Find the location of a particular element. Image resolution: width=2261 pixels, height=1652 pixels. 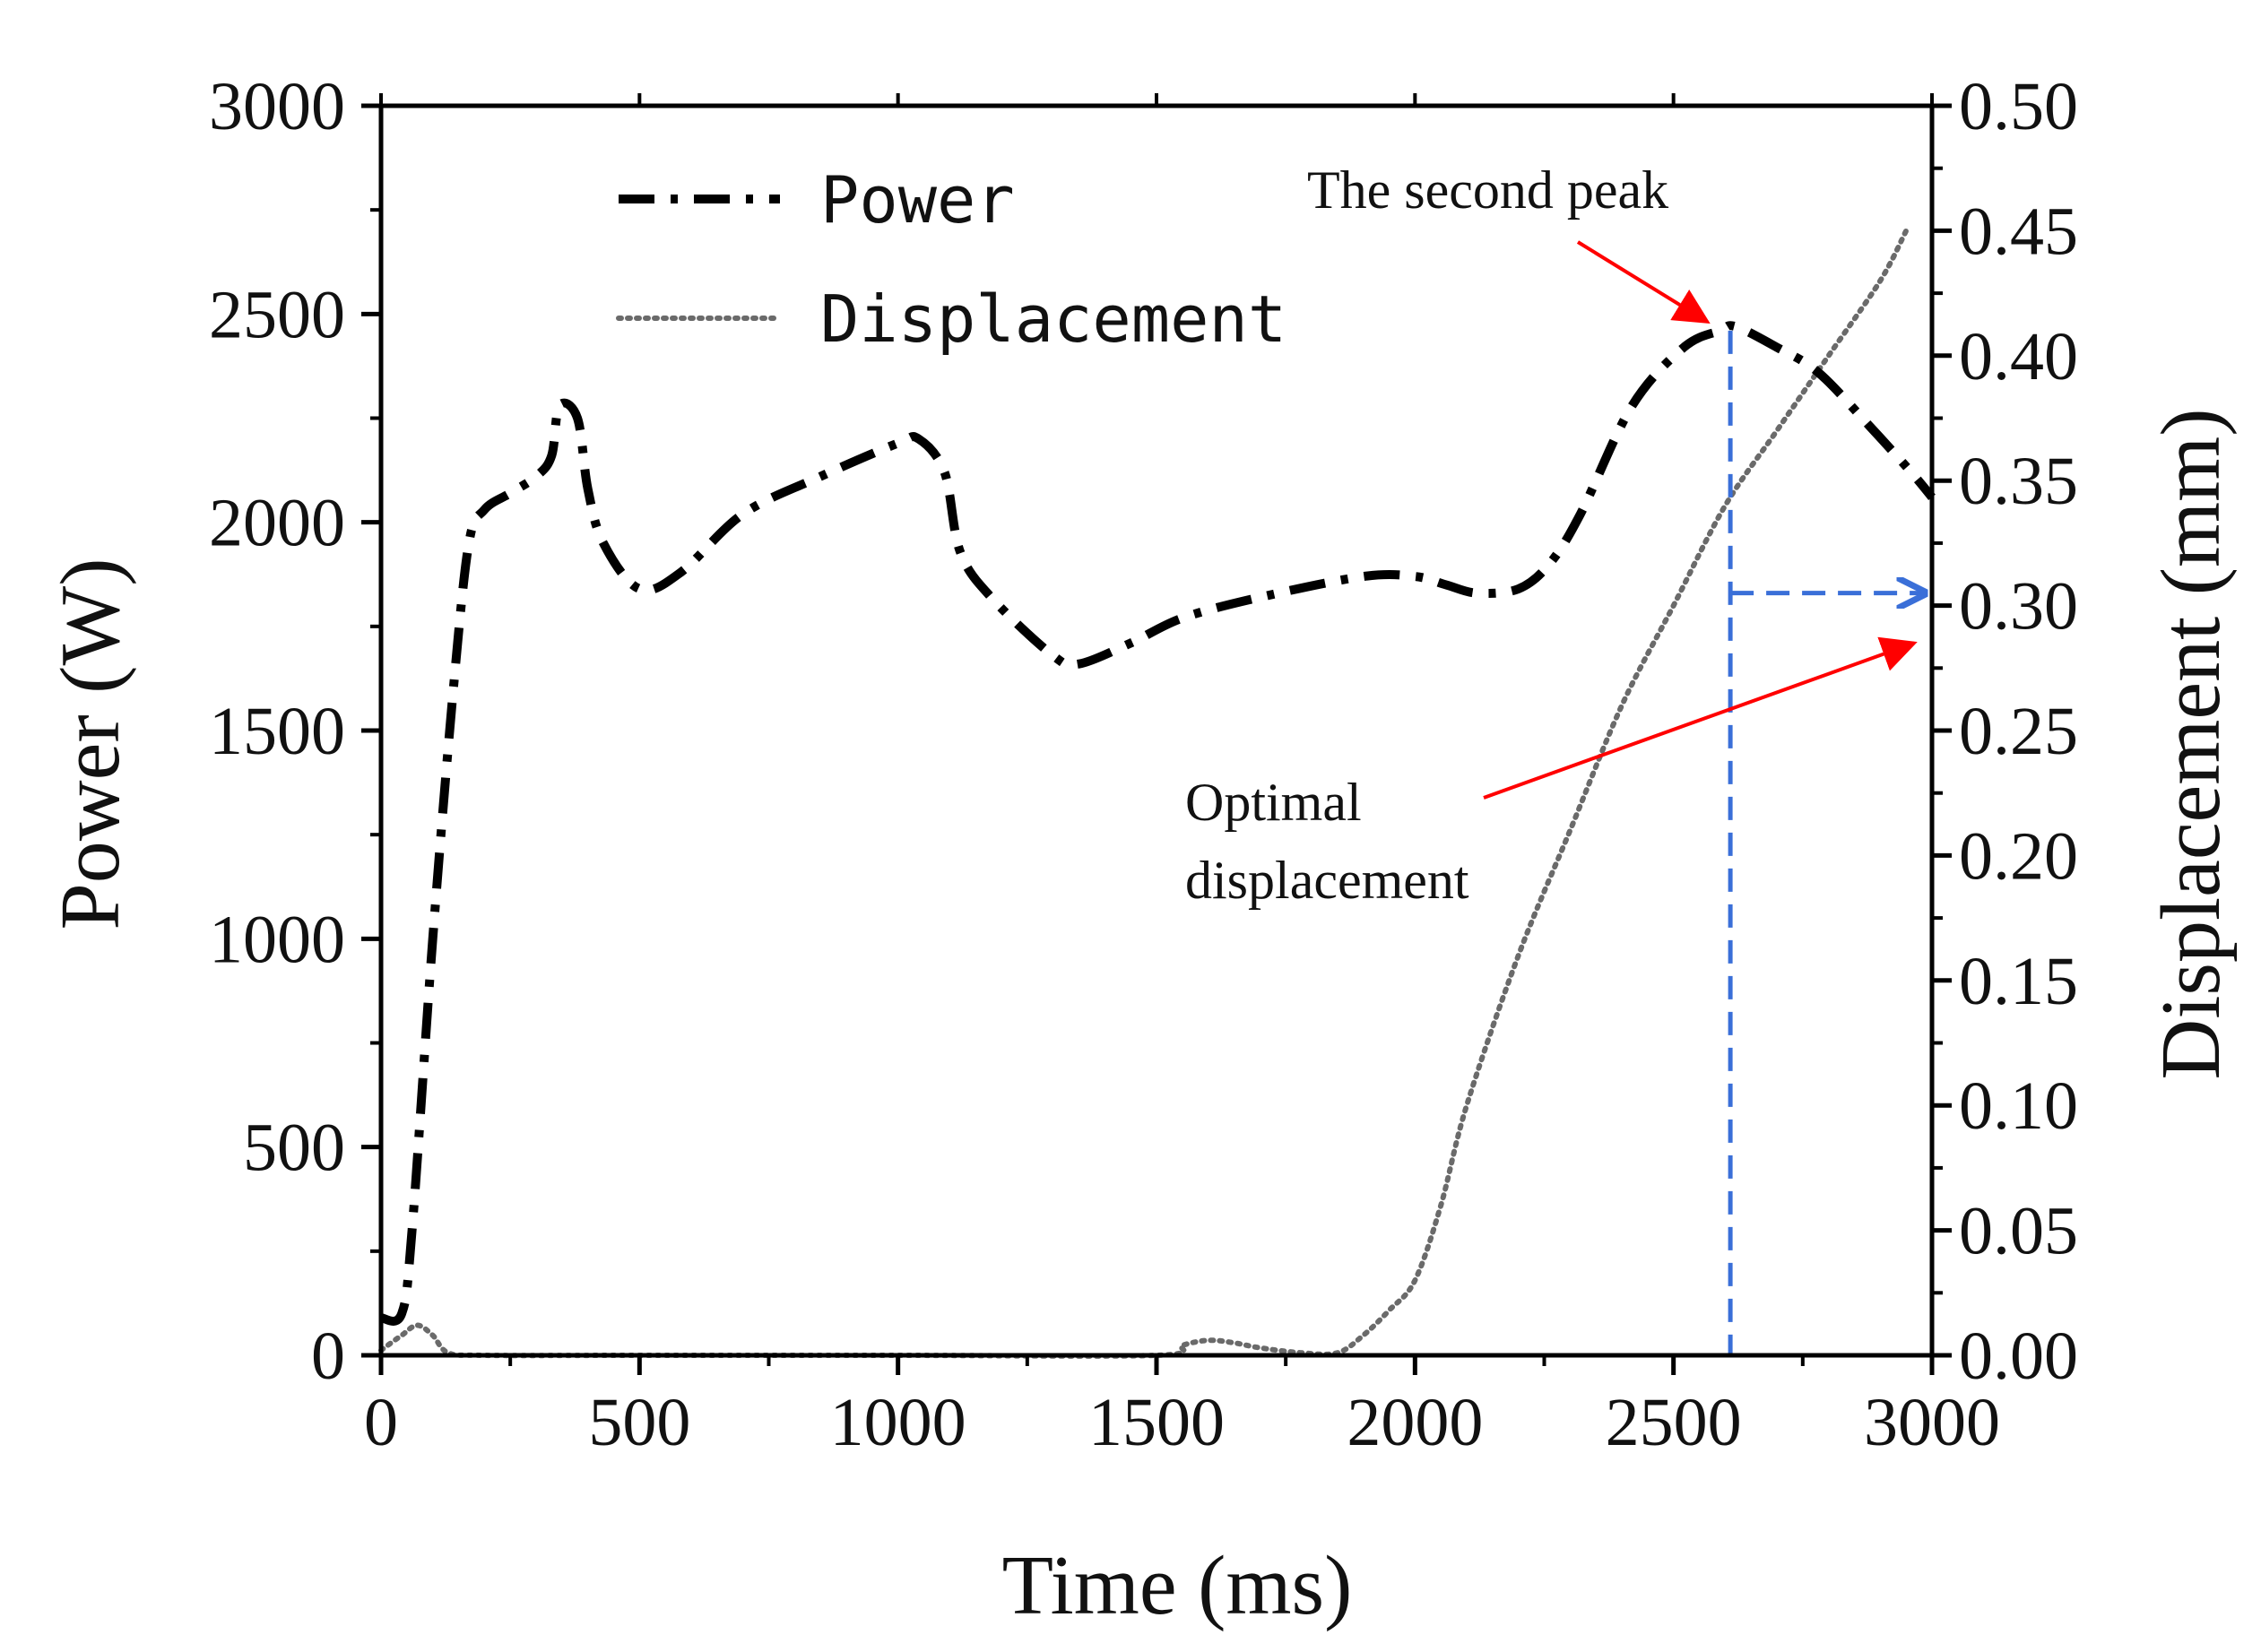

y-tick-label: 1000 is located at coordinates (277, 939).